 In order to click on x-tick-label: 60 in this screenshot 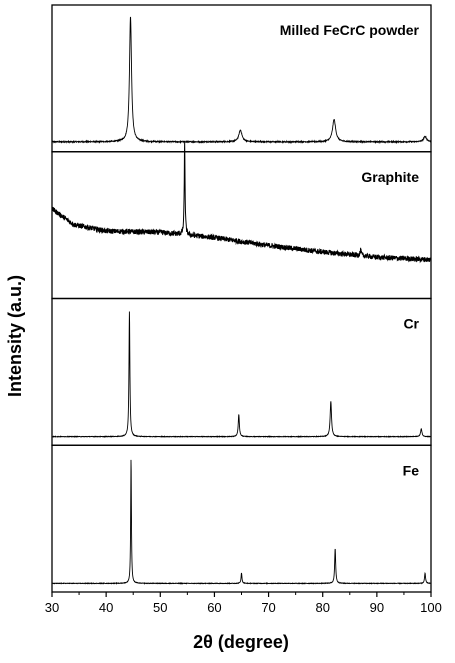, I will do `click(214, 607)`.